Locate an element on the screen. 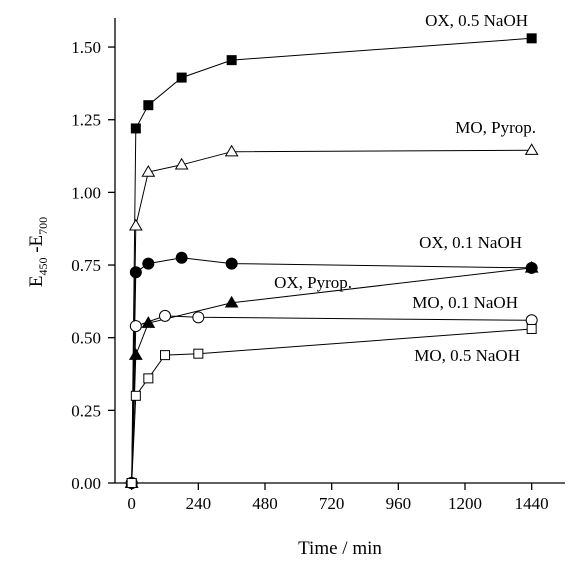 The height and width of the screenshot is (561, 578). x-ticks: 0 240 480 720 960 1200 1440 is located at coordinates (338, 498).